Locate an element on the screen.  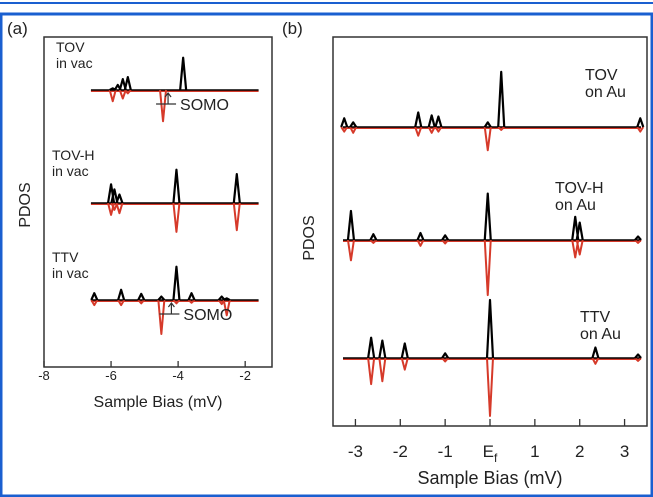
xtick-label: -6 is located at coordinates (111, 375).